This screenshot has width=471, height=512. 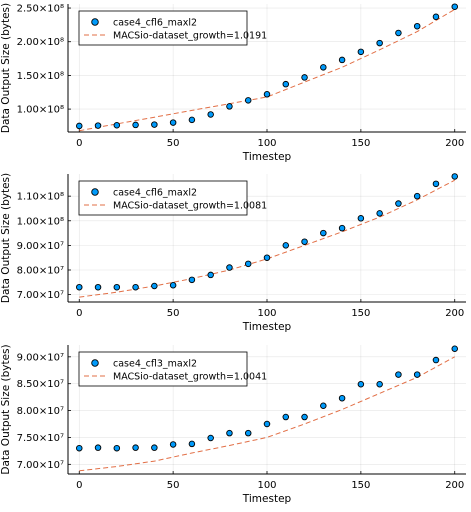 What do you see at coordinates (40, 9) in the screenshot?
I see `y-tick-label: 2.50×10⁸` at bounding box center [40, 9].